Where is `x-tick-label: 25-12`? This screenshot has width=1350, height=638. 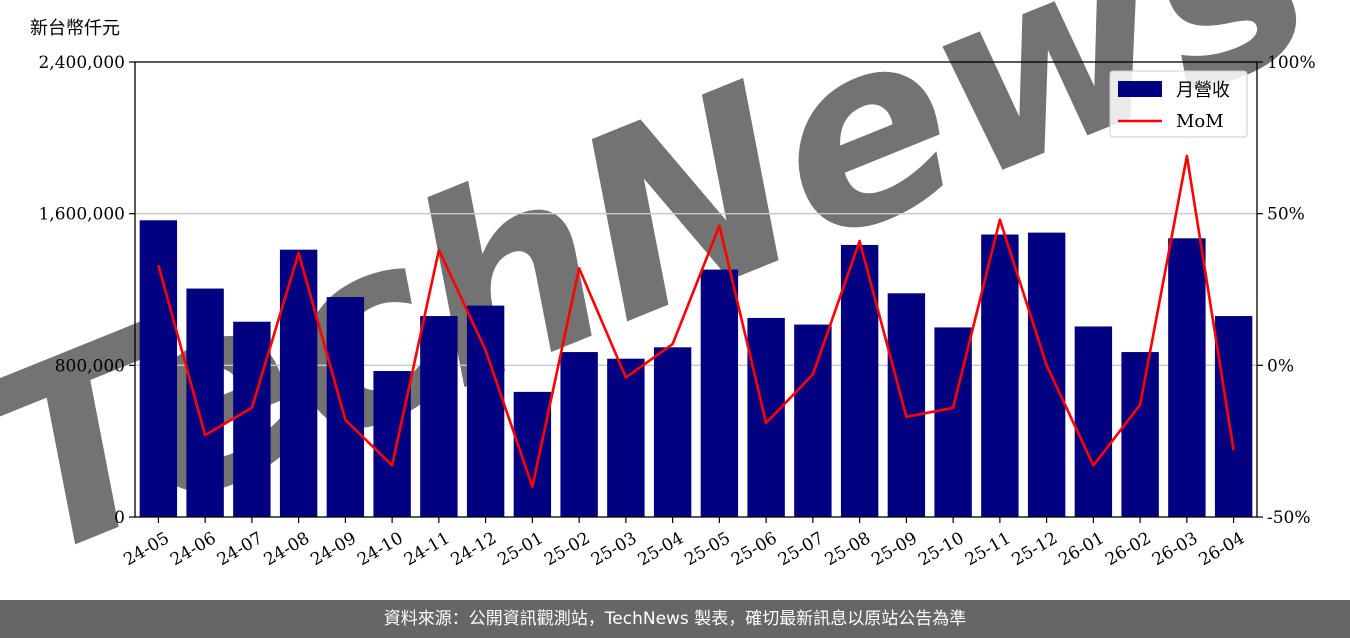 x-tick-label: 25-12 is located at coordinates (1035, 549).